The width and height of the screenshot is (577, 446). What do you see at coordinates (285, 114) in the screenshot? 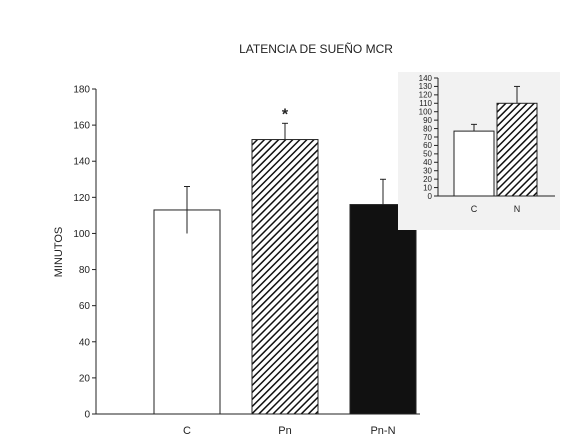
I see `significance-marker: *` at bounding box center [285, 114].